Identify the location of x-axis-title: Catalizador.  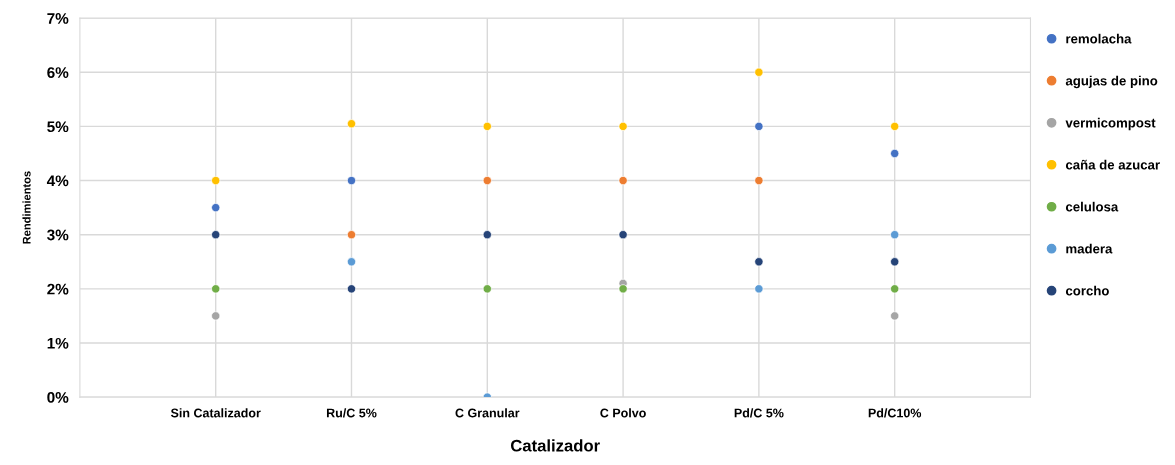
(555, 445).